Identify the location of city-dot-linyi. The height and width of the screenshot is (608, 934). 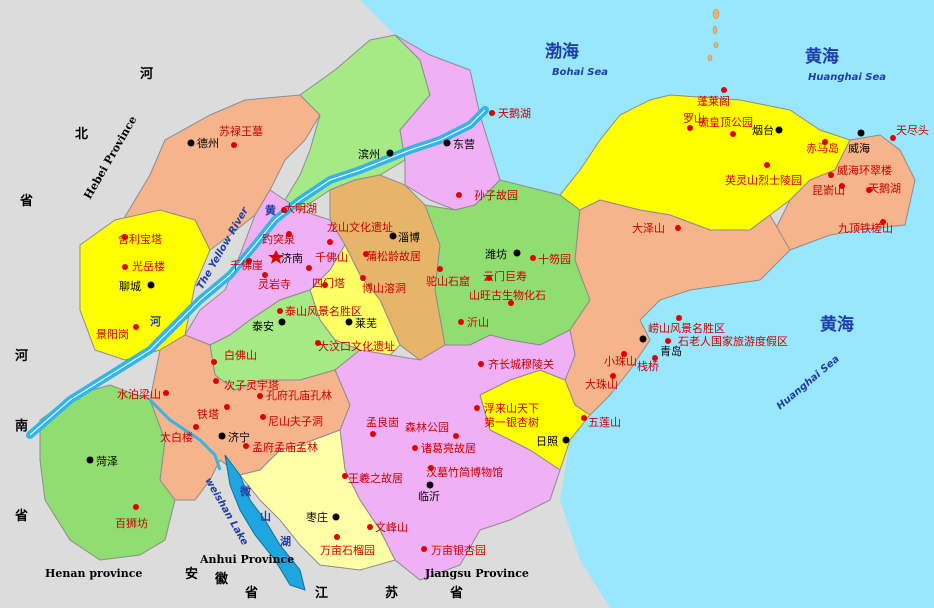
(430, 485).